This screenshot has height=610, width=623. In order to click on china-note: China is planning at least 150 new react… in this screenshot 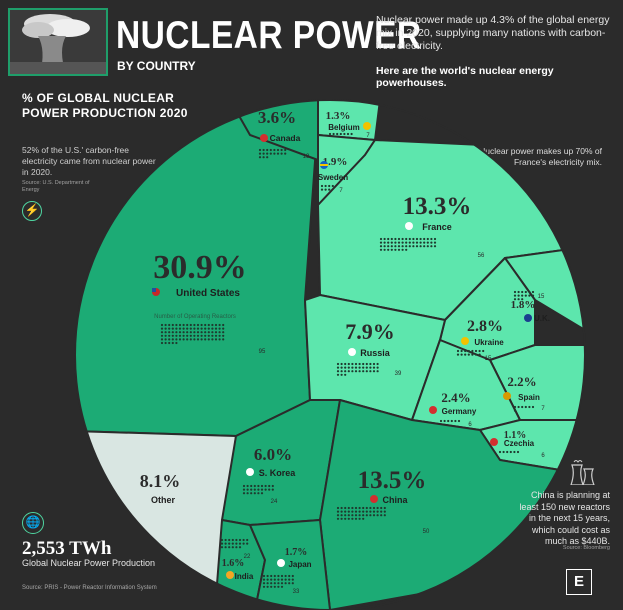, I will do `click(564, 518)`.